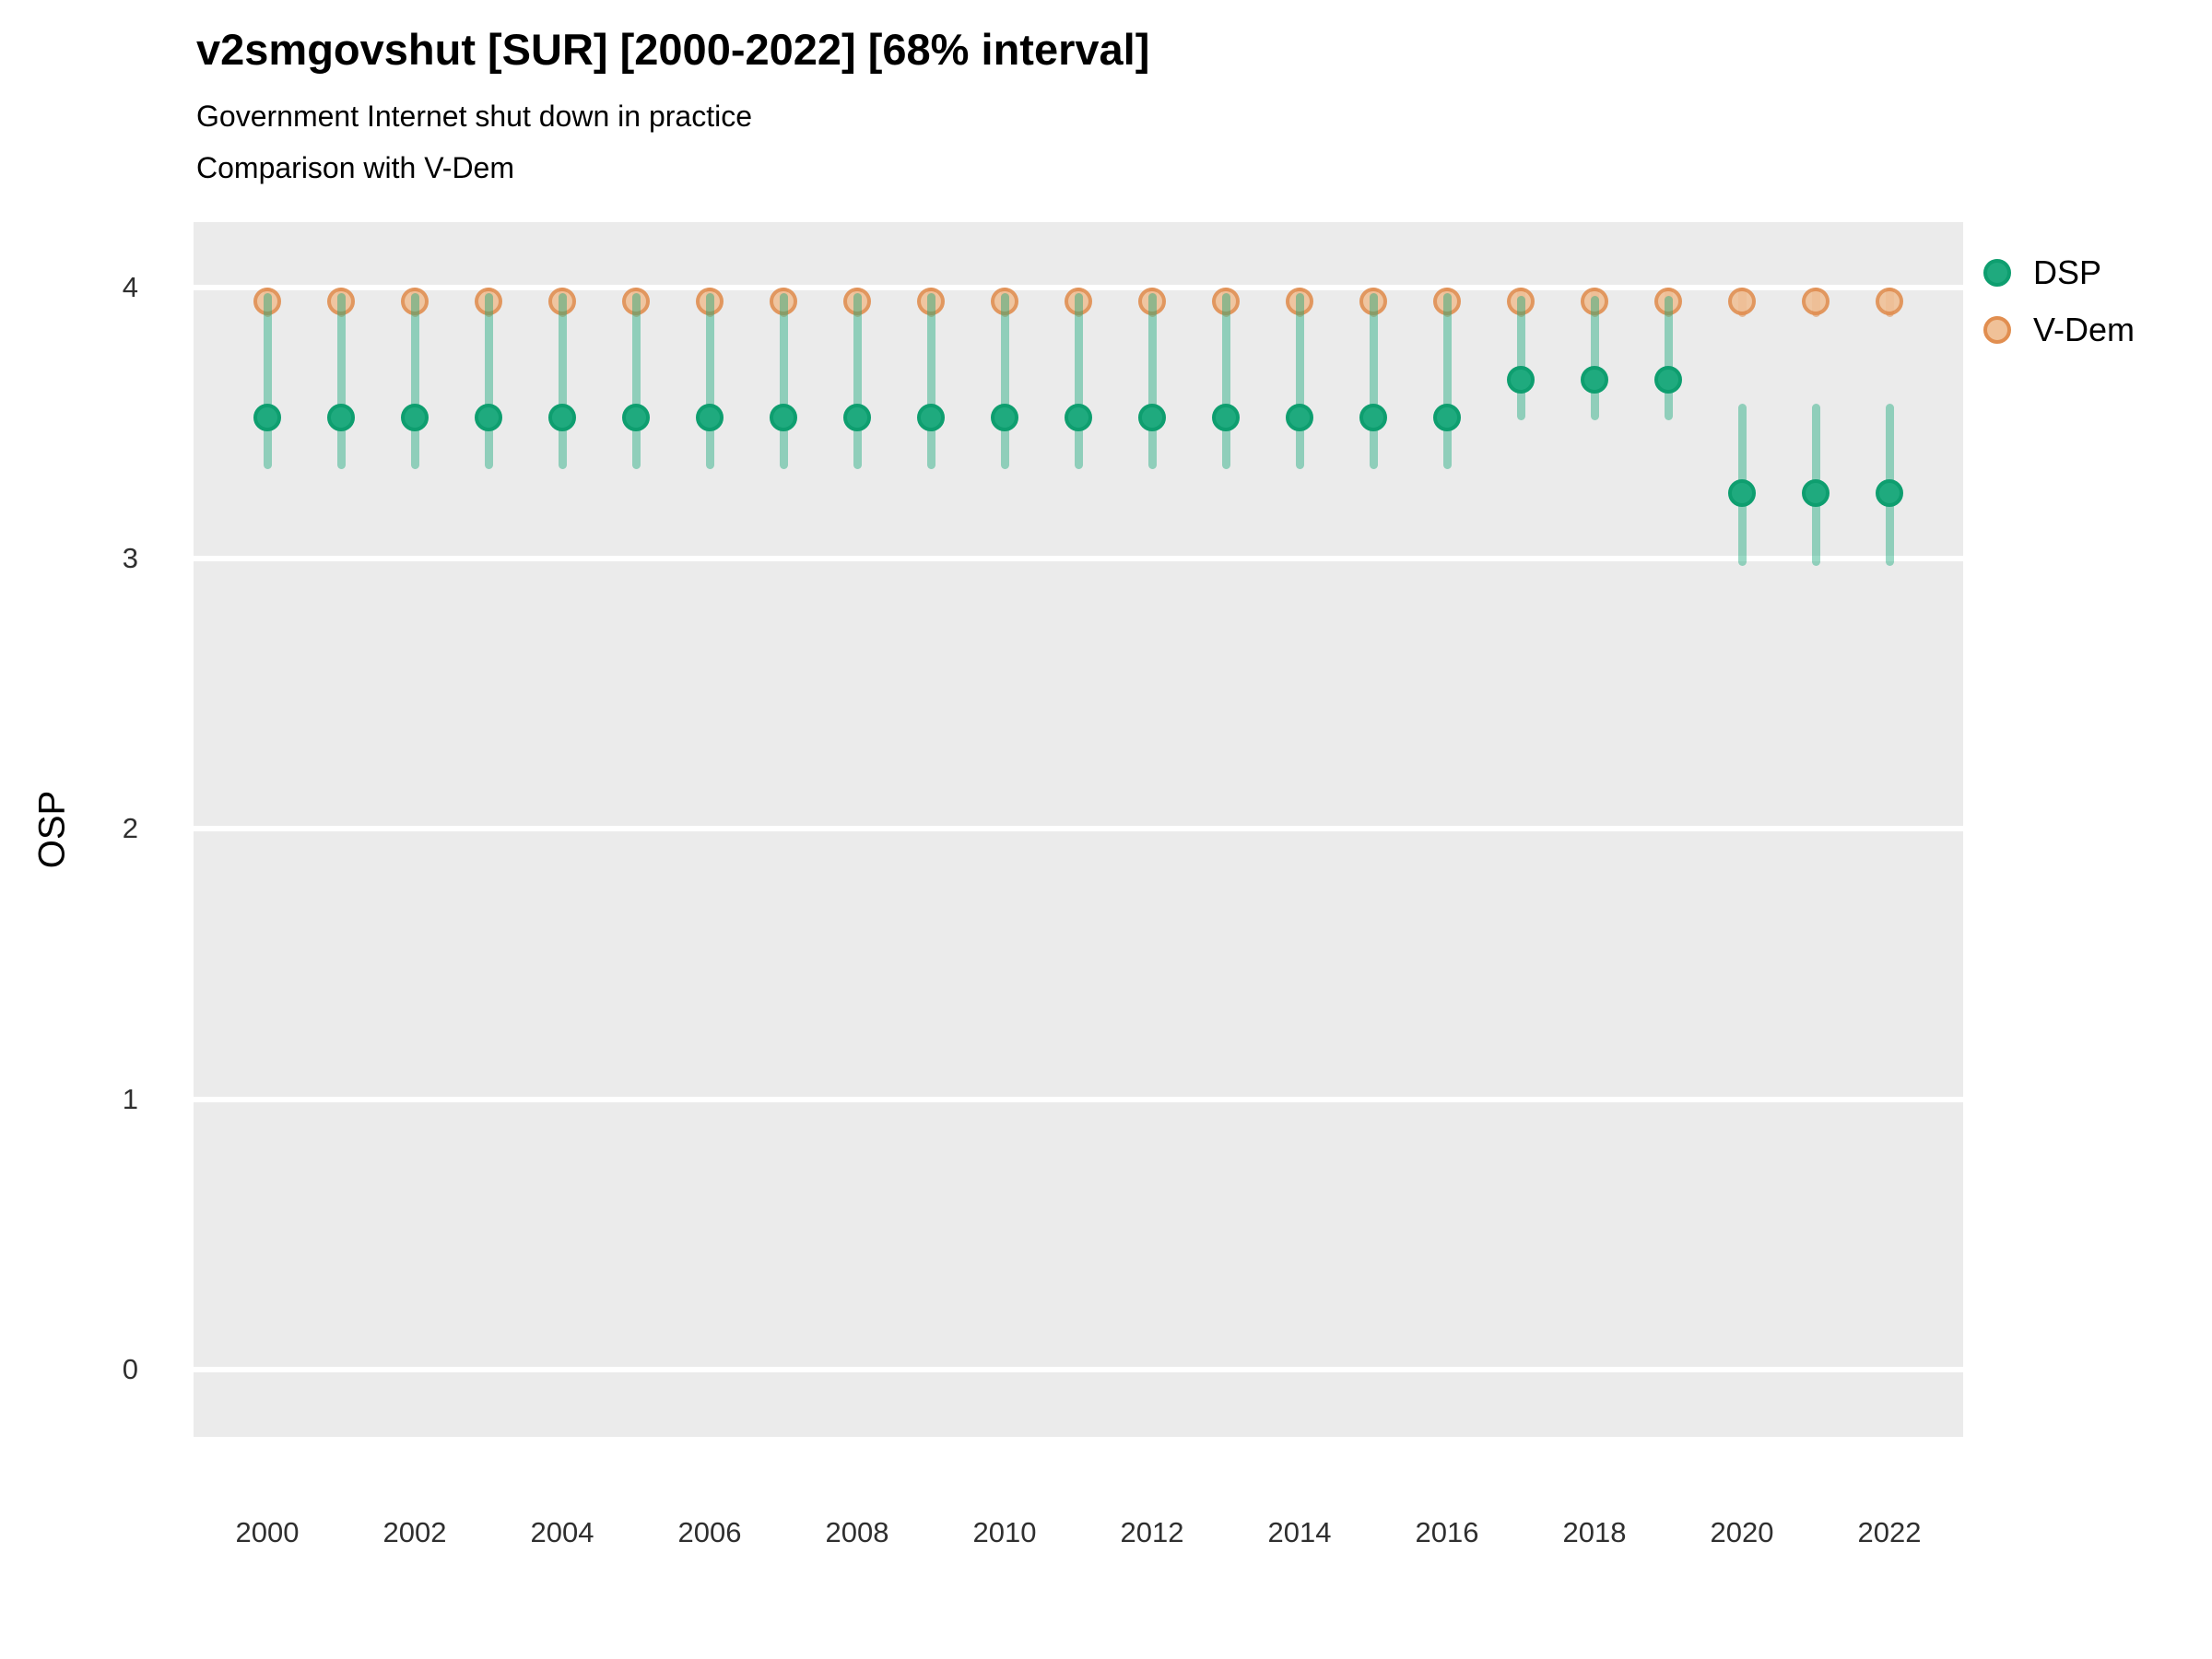 This screenshot has width=2212, height=1659. I want to click on dsp-point-2010, so click(1004, 417).